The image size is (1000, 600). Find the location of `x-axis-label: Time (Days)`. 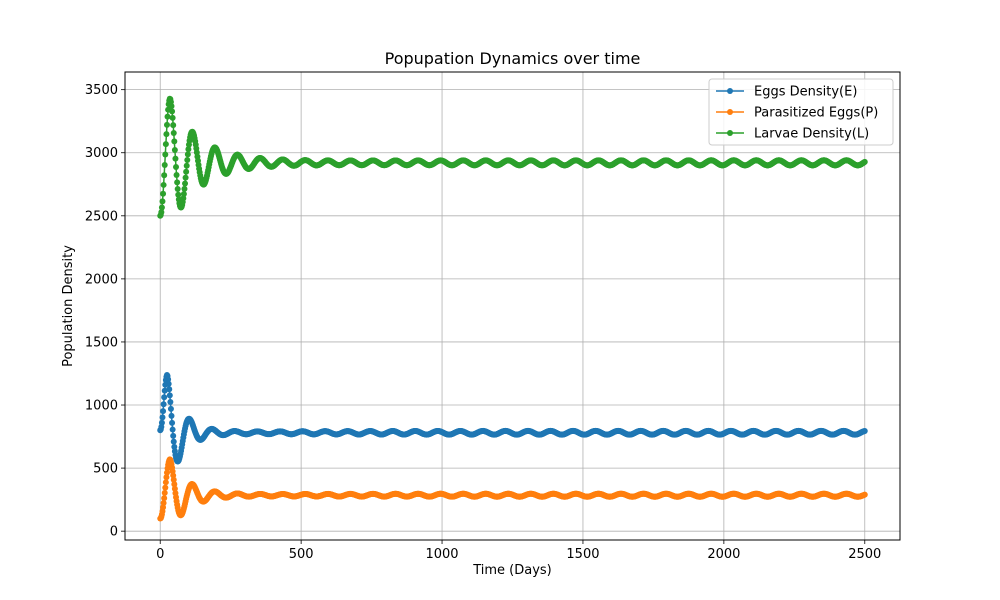

x-axis-label: Time (Days) is located at coordinates (512, 570).